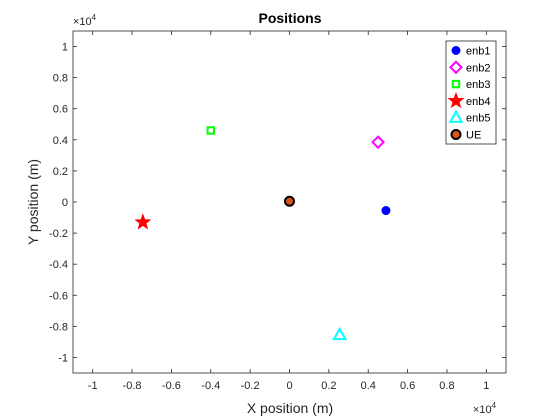 This screenshot has width=560, height=420. What do you see at coordinates (58, 327) in the screenshot?
I see `y-tick-label: -0.8` at bounding box center [58, 327].